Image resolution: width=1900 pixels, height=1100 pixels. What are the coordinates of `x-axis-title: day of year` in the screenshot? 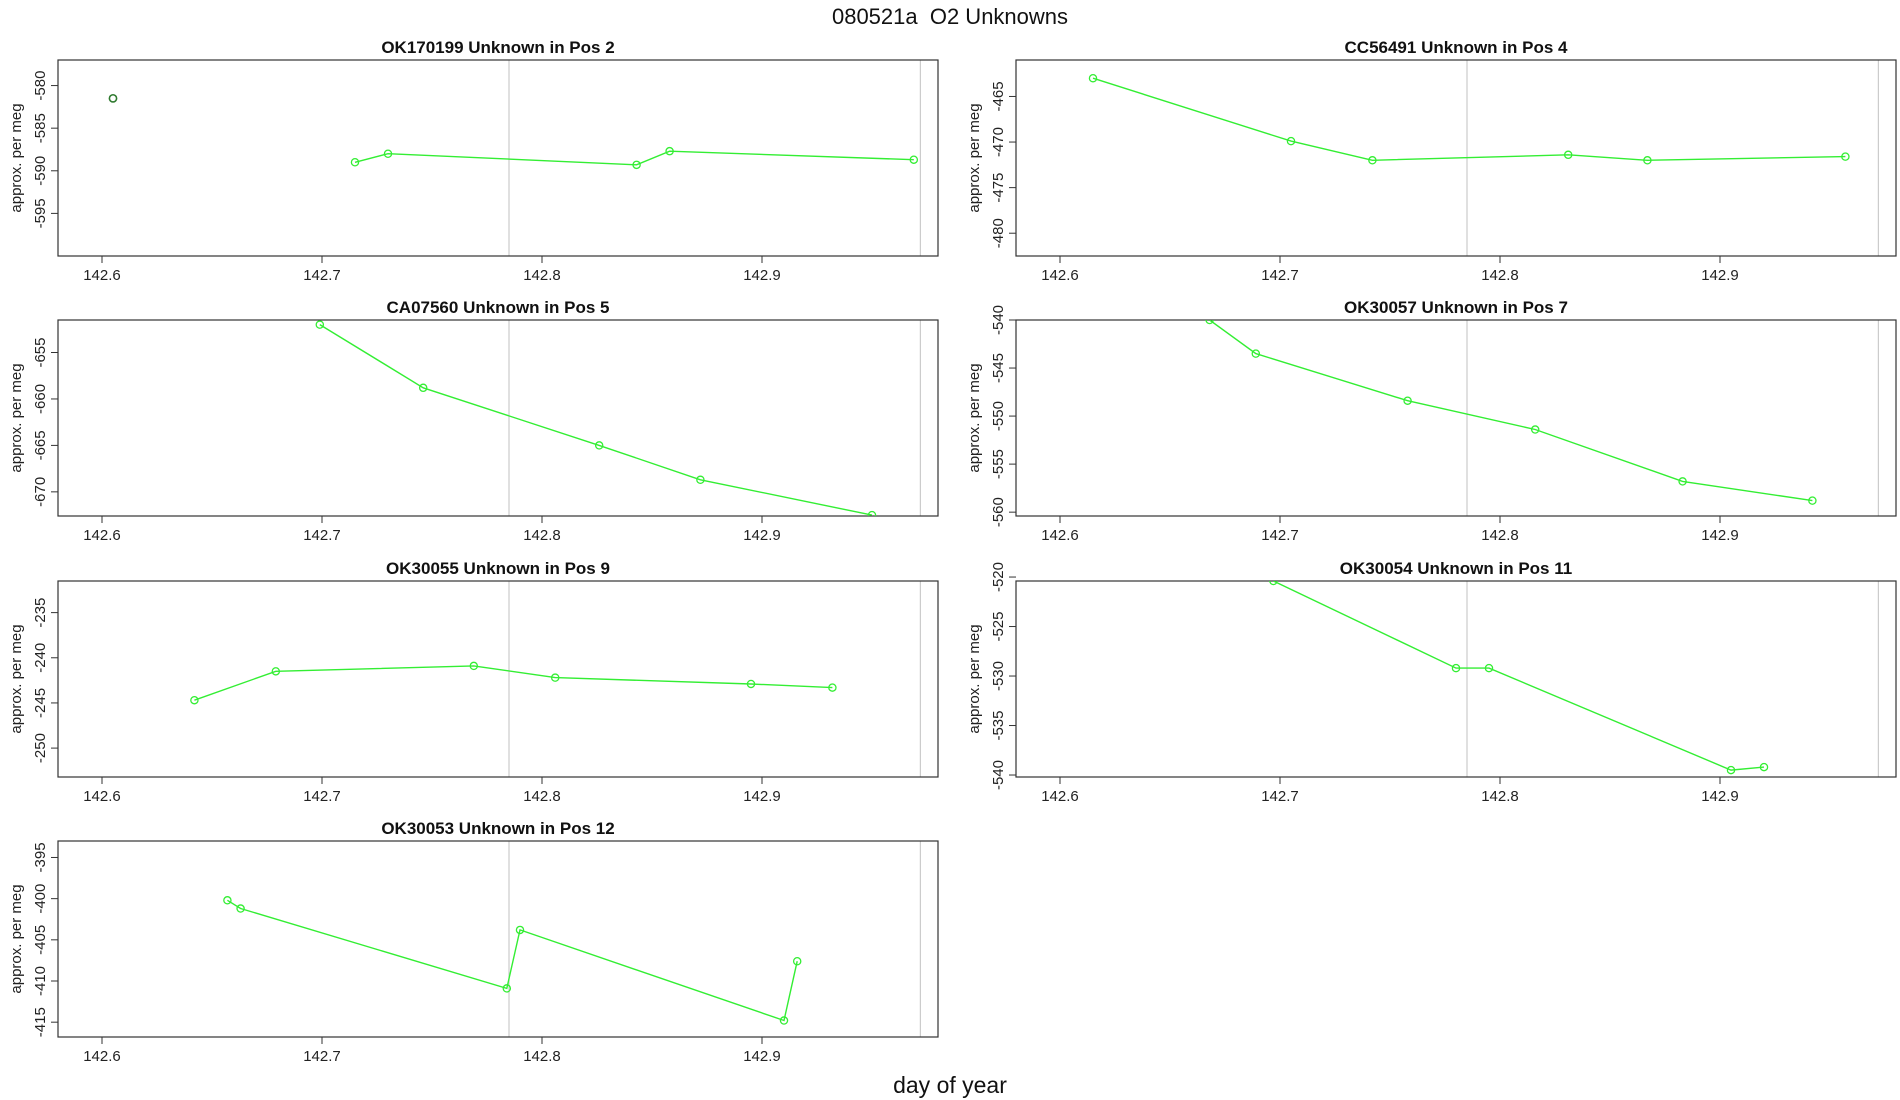 It's located at (950, 1085).